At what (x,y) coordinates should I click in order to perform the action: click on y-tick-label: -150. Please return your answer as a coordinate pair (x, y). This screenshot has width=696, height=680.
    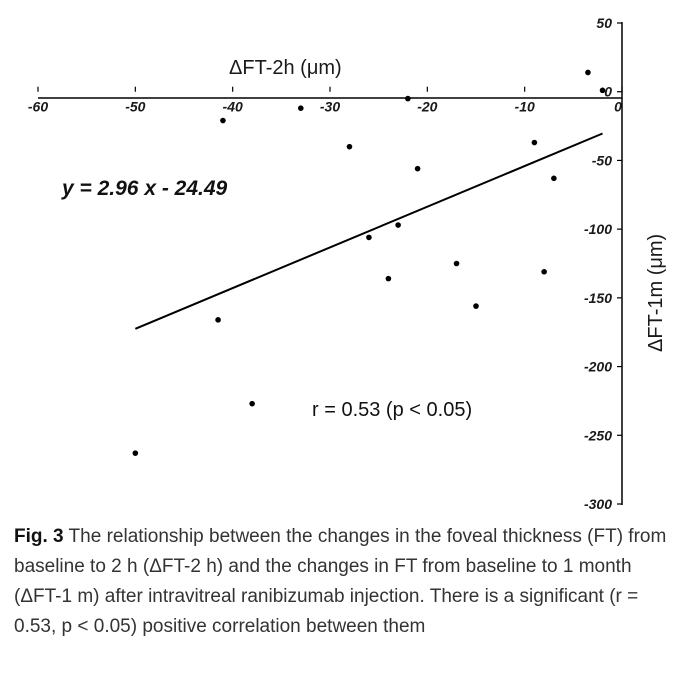
    Looking at the image, I should click on (598, 298).